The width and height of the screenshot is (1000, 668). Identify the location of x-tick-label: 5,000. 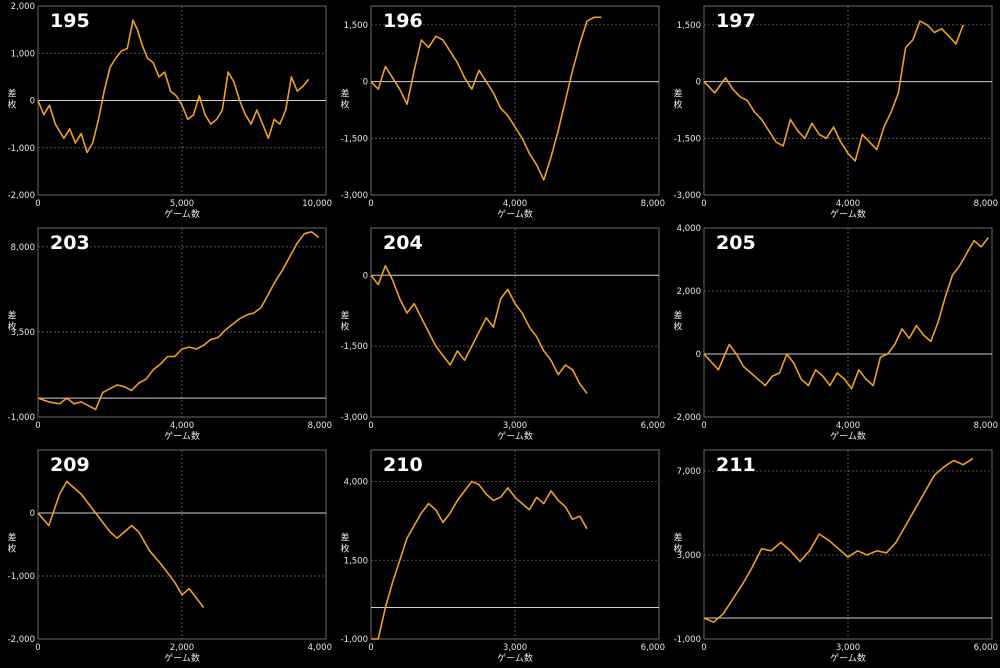
(182, 204).